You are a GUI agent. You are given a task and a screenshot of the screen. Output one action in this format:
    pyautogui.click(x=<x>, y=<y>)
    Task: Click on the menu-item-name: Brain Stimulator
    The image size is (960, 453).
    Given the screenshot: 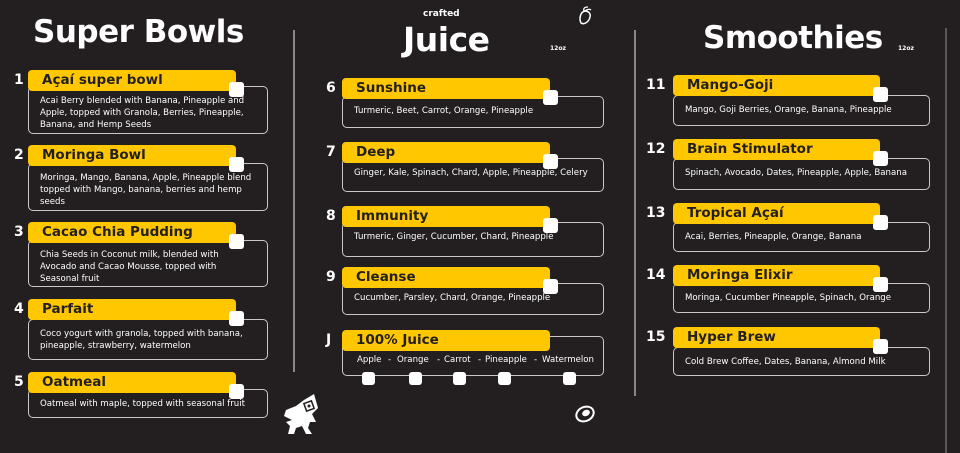 What is the action you would take?
    pyautogui.click(x=776, y=149)
    